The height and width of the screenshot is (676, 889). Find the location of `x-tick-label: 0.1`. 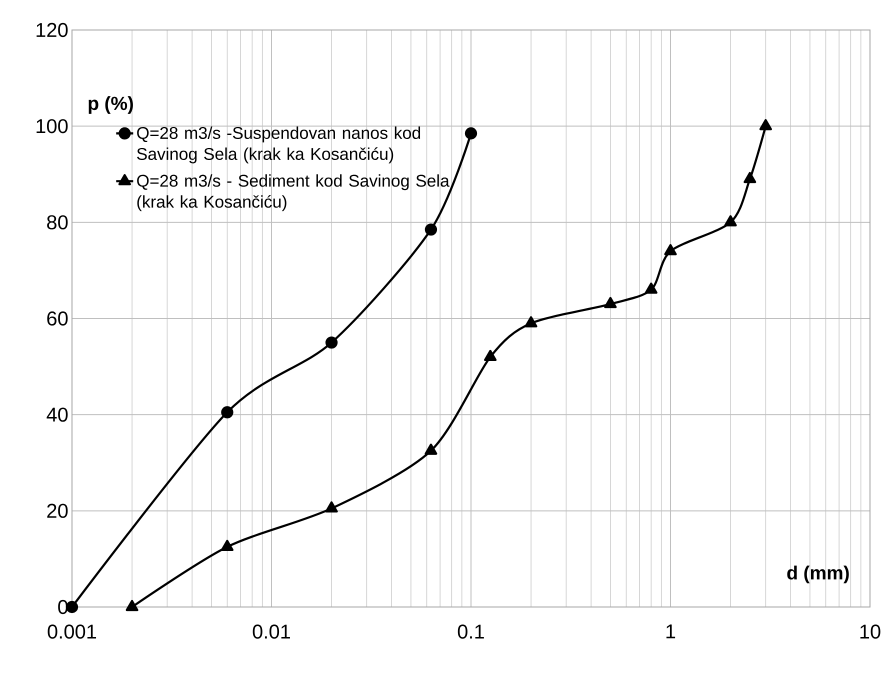

x-tick-label: 0.1 is located at coordinates (471, 631).